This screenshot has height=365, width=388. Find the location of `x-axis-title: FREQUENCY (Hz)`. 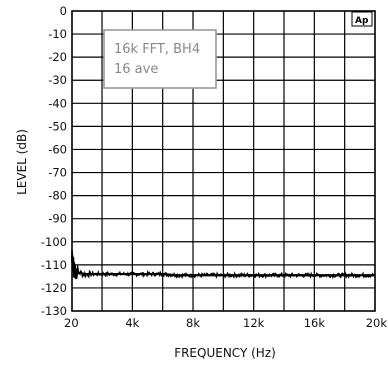

x-axis-title: FREQUENCY (Hz) is located at coordinates (225, 353).